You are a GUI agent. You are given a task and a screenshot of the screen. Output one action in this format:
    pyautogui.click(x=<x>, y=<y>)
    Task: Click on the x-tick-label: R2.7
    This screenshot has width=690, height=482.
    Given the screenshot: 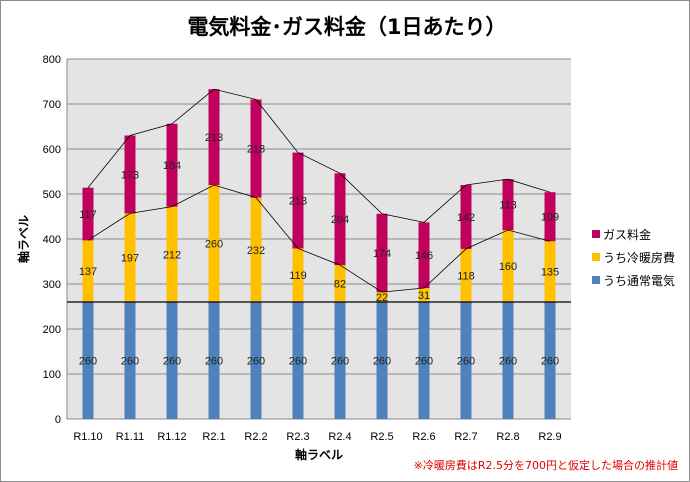 What is the action you would take?
    pyautogui.click(x=465, y=437)
    